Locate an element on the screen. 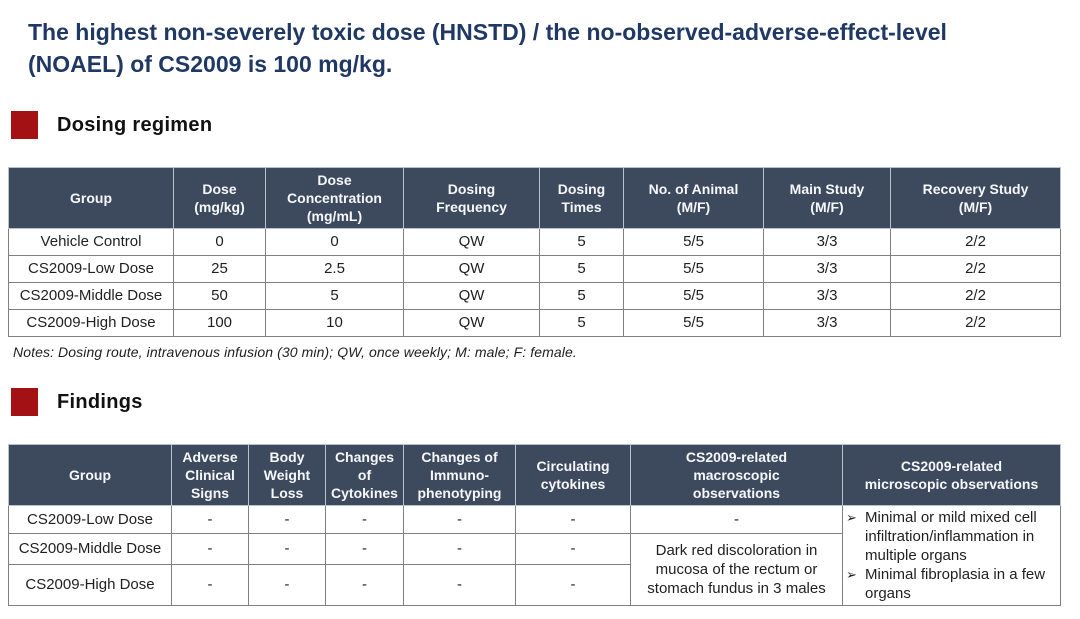  list-item: ➢ Minimal fibroplasia in a few organs is located at coordinates (951, 584).